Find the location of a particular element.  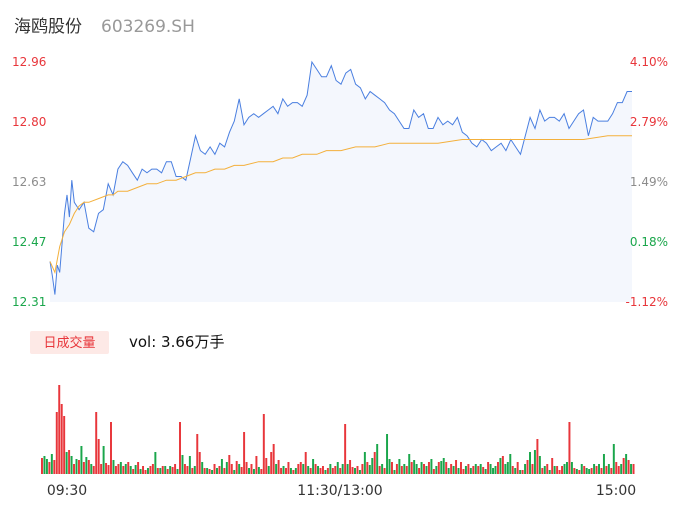

percent-axis-ticks: 4.10% 2.79% 1.49% 0.18% -1.12% is located at coordinates (647, 182).